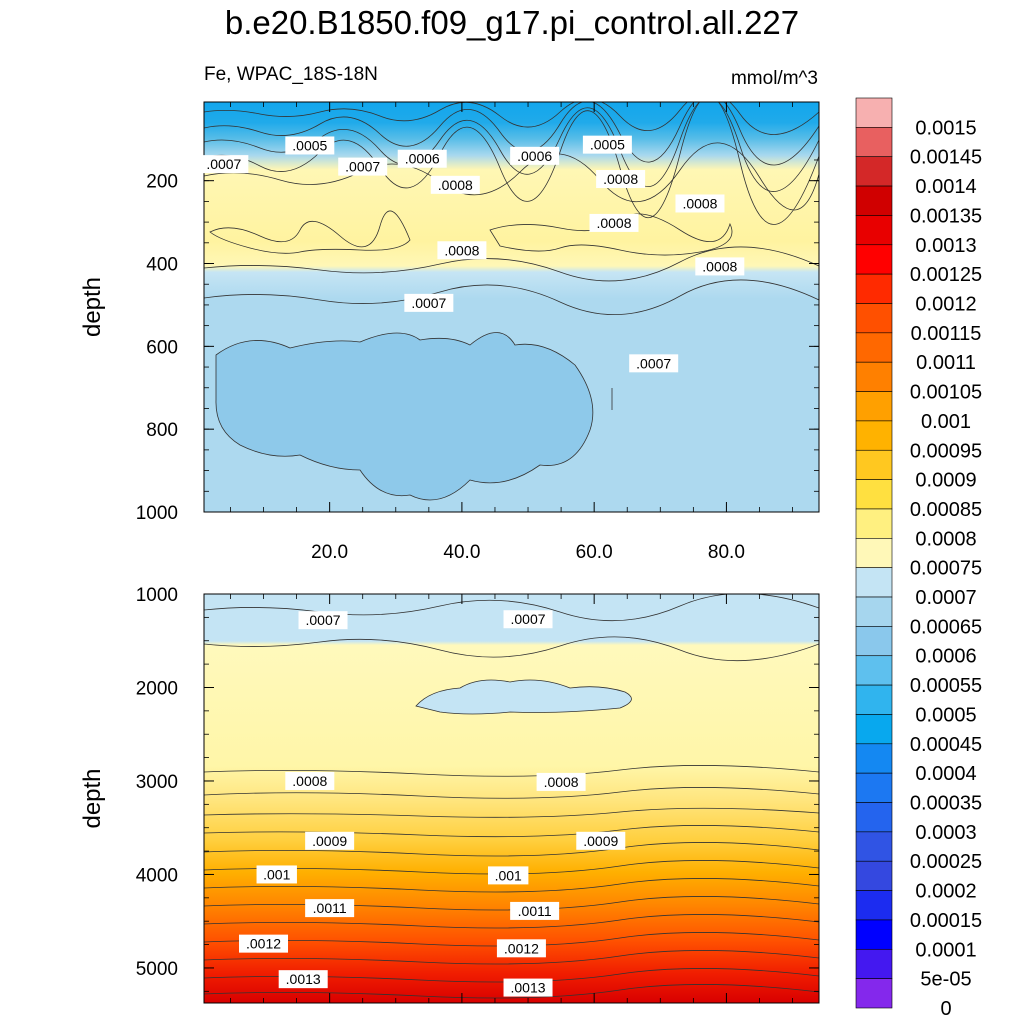  I want to click on x-tick-label: 20.0, so click(329, 552).